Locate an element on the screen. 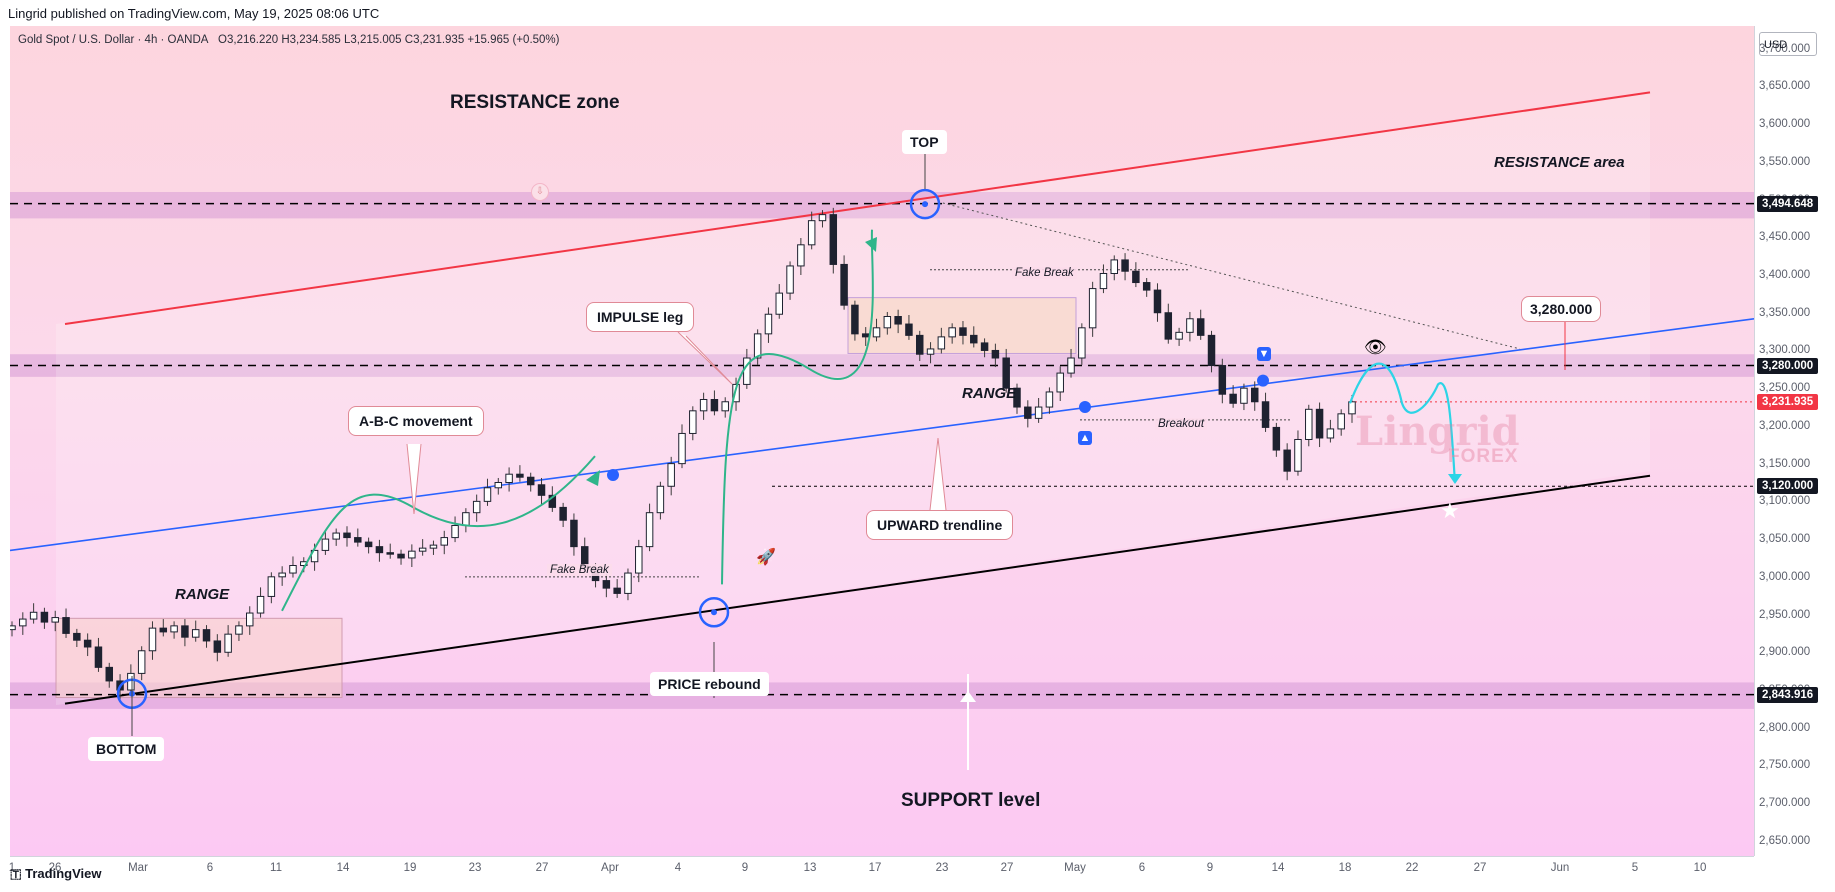 The image size is (1835, 892). price-tick: 2,950.000 is located at coordinates (1785, 614).